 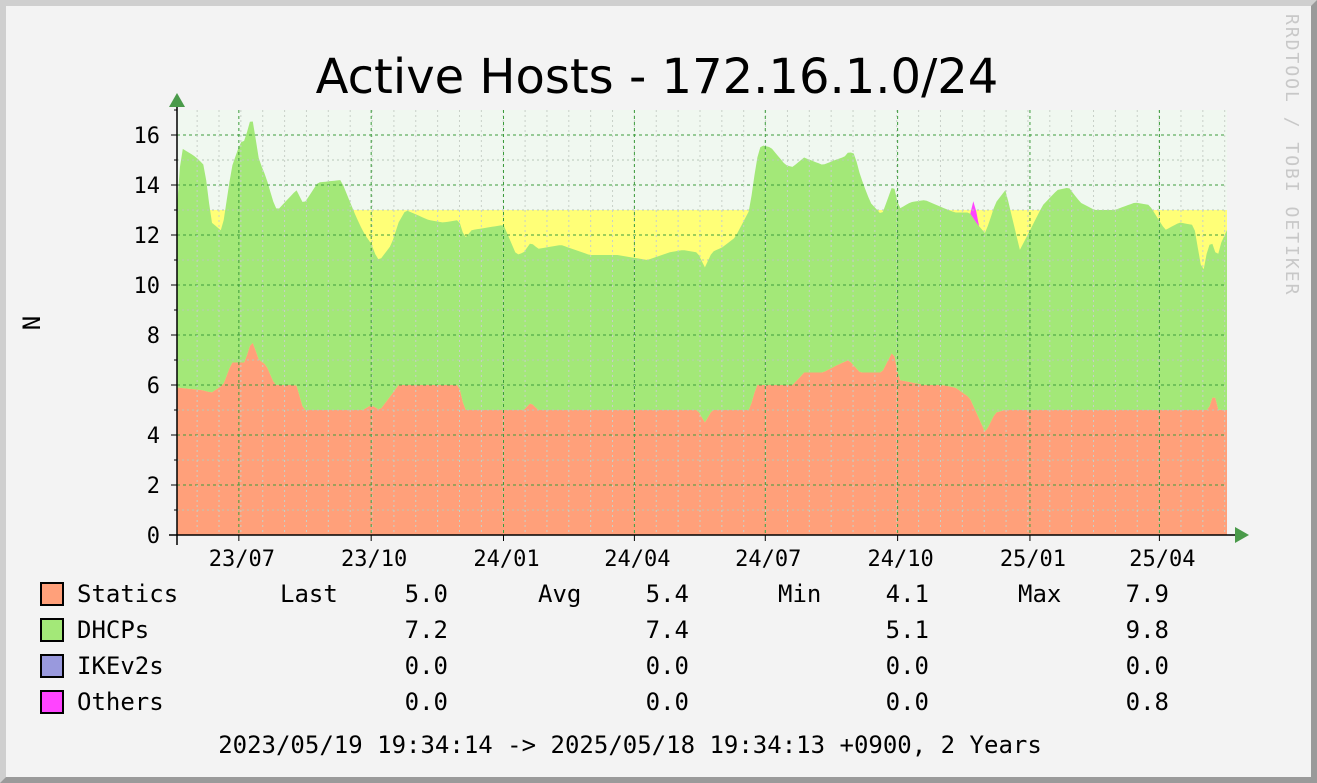 What do you see at coordinates (153, 436) in the screenshot?
I see `y-tick-label: 4` at bounding box center [153, 436].